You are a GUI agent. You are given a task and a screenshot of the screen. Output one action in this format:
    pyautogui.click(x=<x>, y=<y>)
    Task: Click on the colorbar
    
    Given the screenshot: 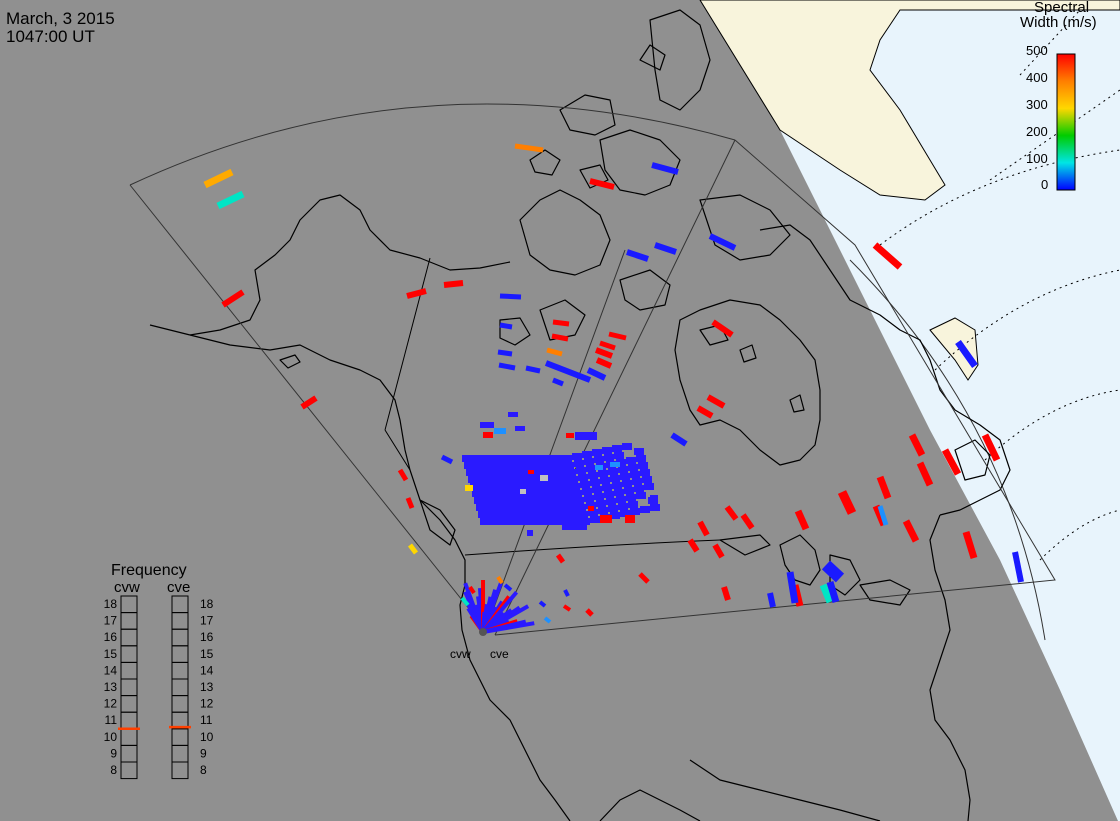 What is the action you would take?
    pyautogui.click(x=1066, y=122)
    